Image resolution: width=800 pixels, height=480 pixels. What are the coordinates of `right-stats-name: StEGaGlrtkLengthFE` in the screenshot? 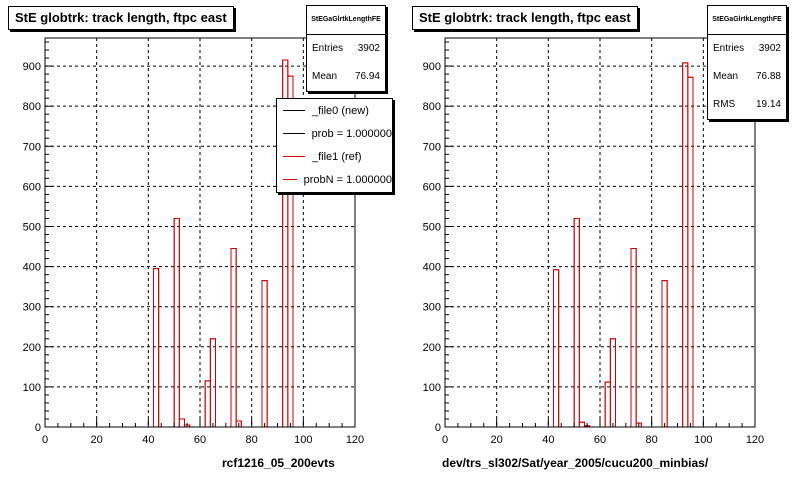 It's located at (747, 20).